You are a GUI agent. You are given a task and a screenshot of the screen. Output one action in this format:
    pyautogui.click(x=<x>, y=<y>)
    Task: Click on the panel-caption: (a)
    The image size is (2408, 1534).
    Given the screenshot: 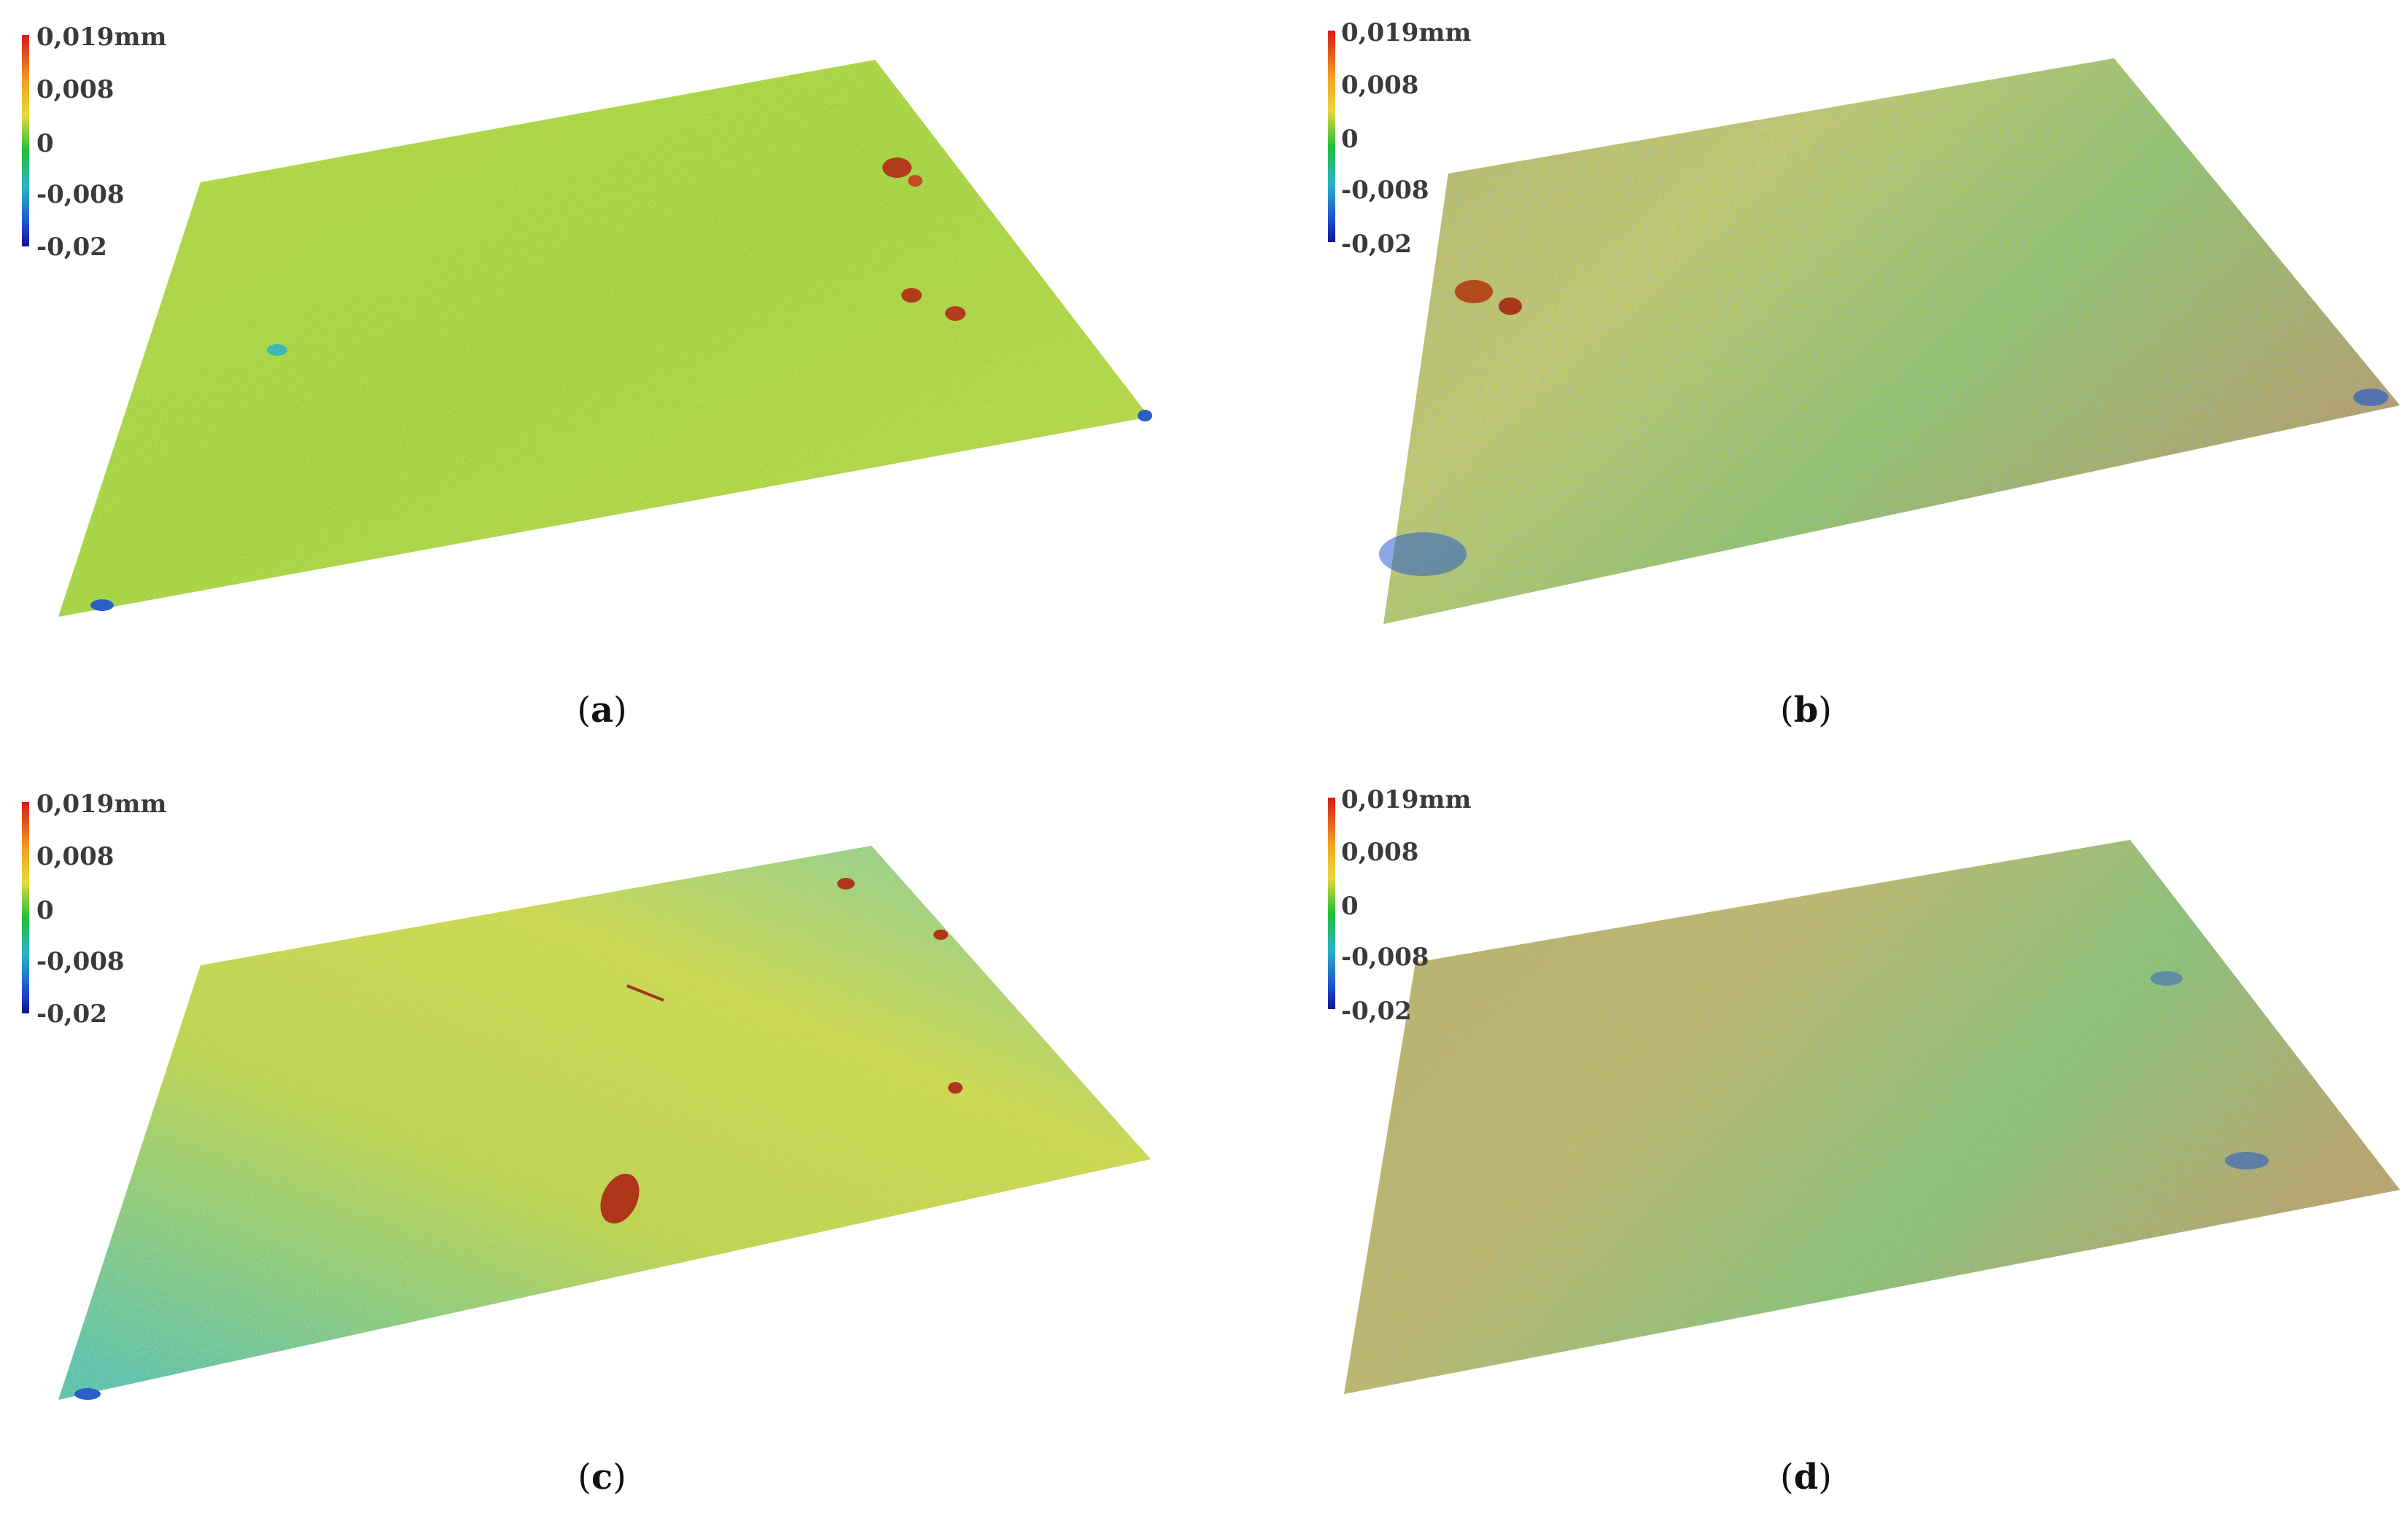 What is the action you would take?
    pyautogui.click(x=602, y=710)
    